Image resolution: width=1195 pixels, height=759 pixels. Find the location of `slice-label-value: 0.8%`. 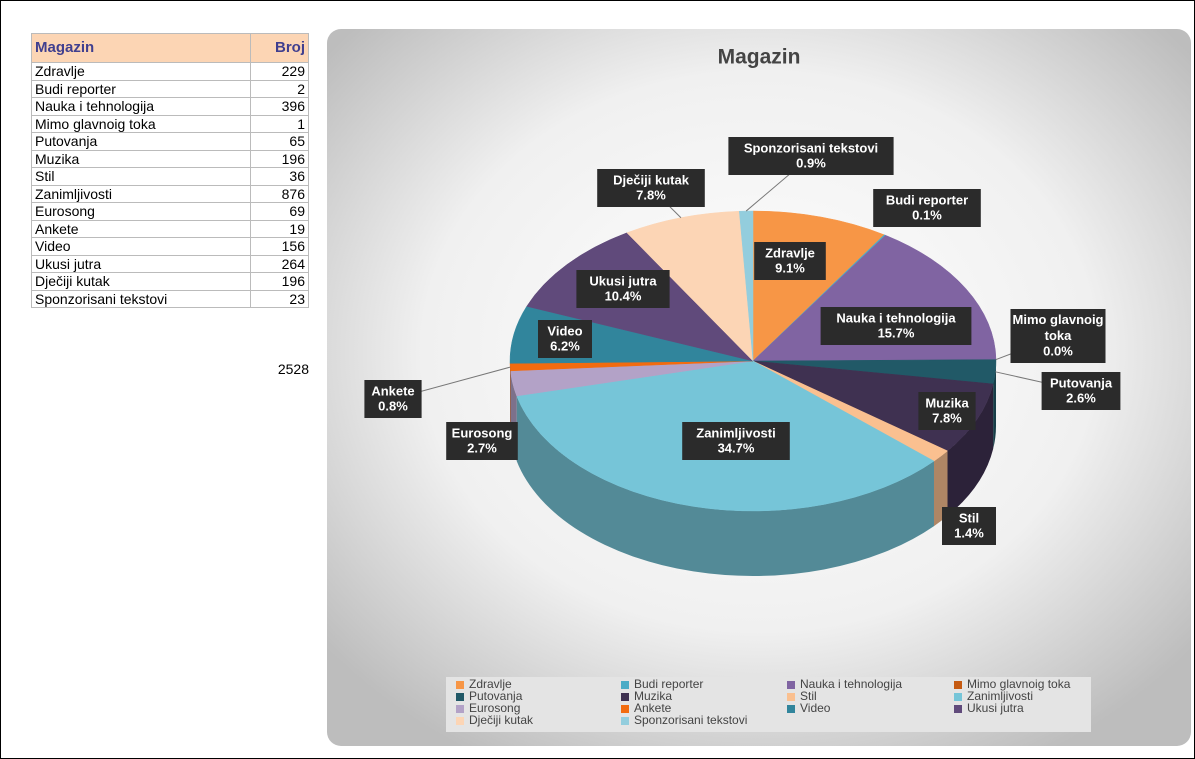

slice-label-value: 0.8% is located at coordinates (393, 405).